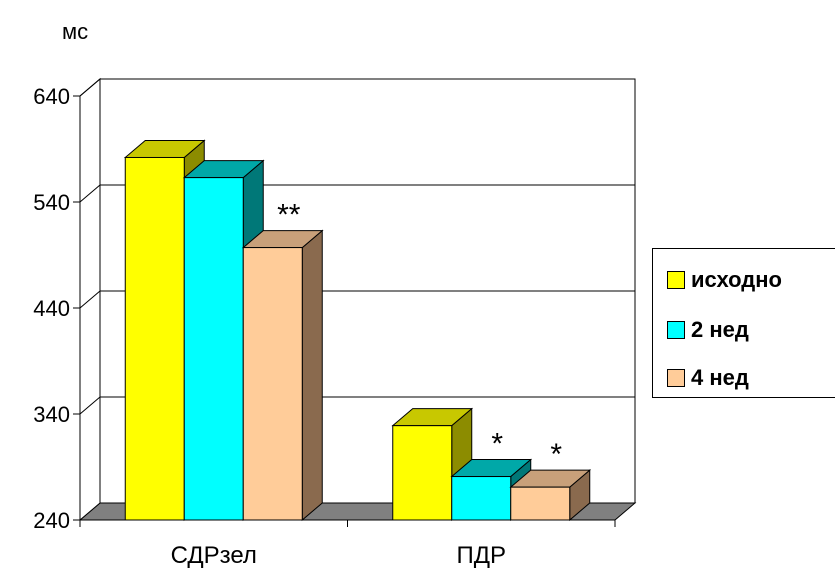 The height and width of the screenshot is (575, 835). I want to click on legend-item-series-3: 4 нед, so click(708, 378).